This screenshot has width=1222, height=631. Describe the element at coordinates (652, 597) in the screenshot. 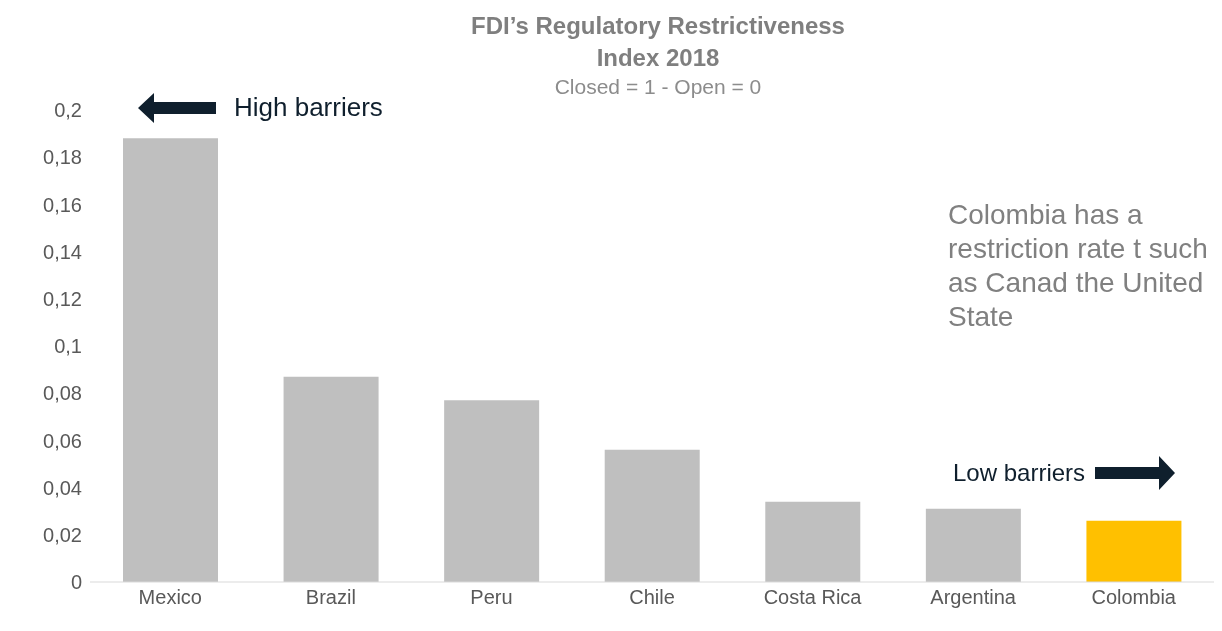

I see `x-tick-label: Chile` at that location.